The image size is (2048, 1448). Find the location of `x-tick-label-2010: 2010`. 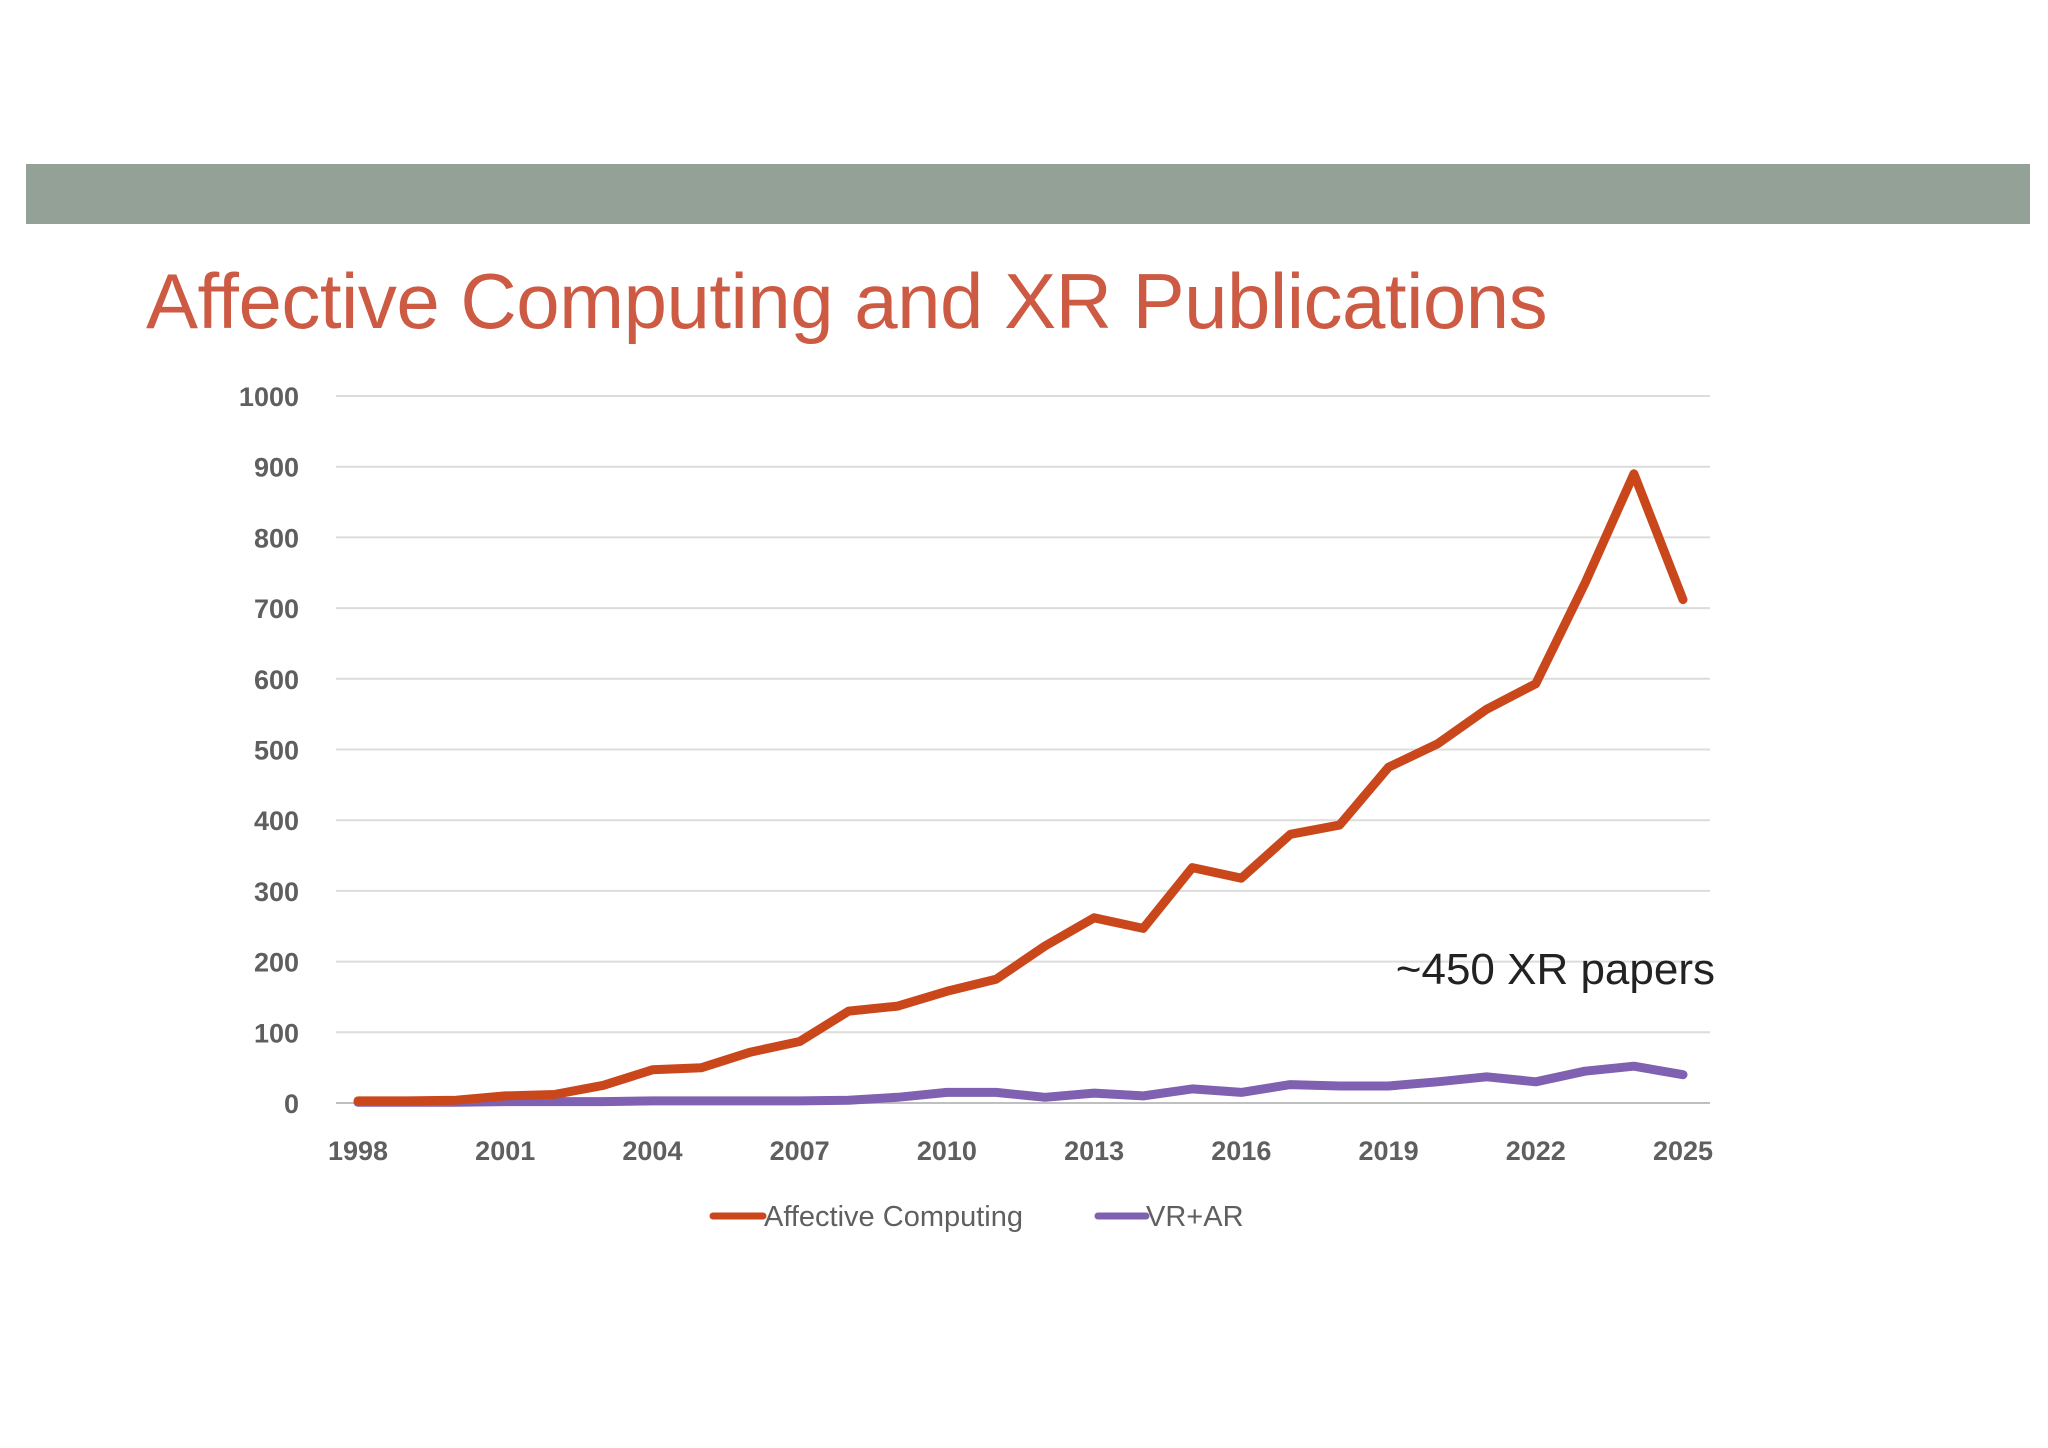

x-tick-label-2010: 2010 is located at coordinates (947, 1151).